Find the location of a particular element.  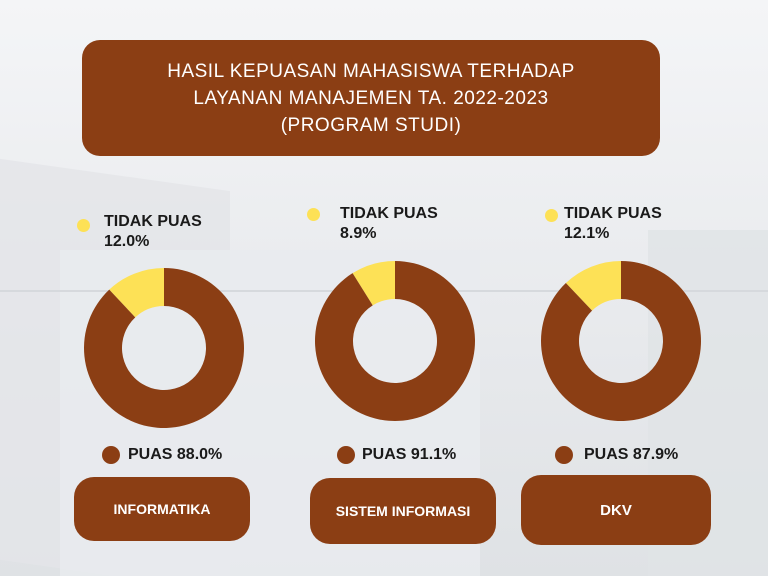

program-sistem-informasi-button: SISTEM INFORMASI is located at coordinates (403, 511).